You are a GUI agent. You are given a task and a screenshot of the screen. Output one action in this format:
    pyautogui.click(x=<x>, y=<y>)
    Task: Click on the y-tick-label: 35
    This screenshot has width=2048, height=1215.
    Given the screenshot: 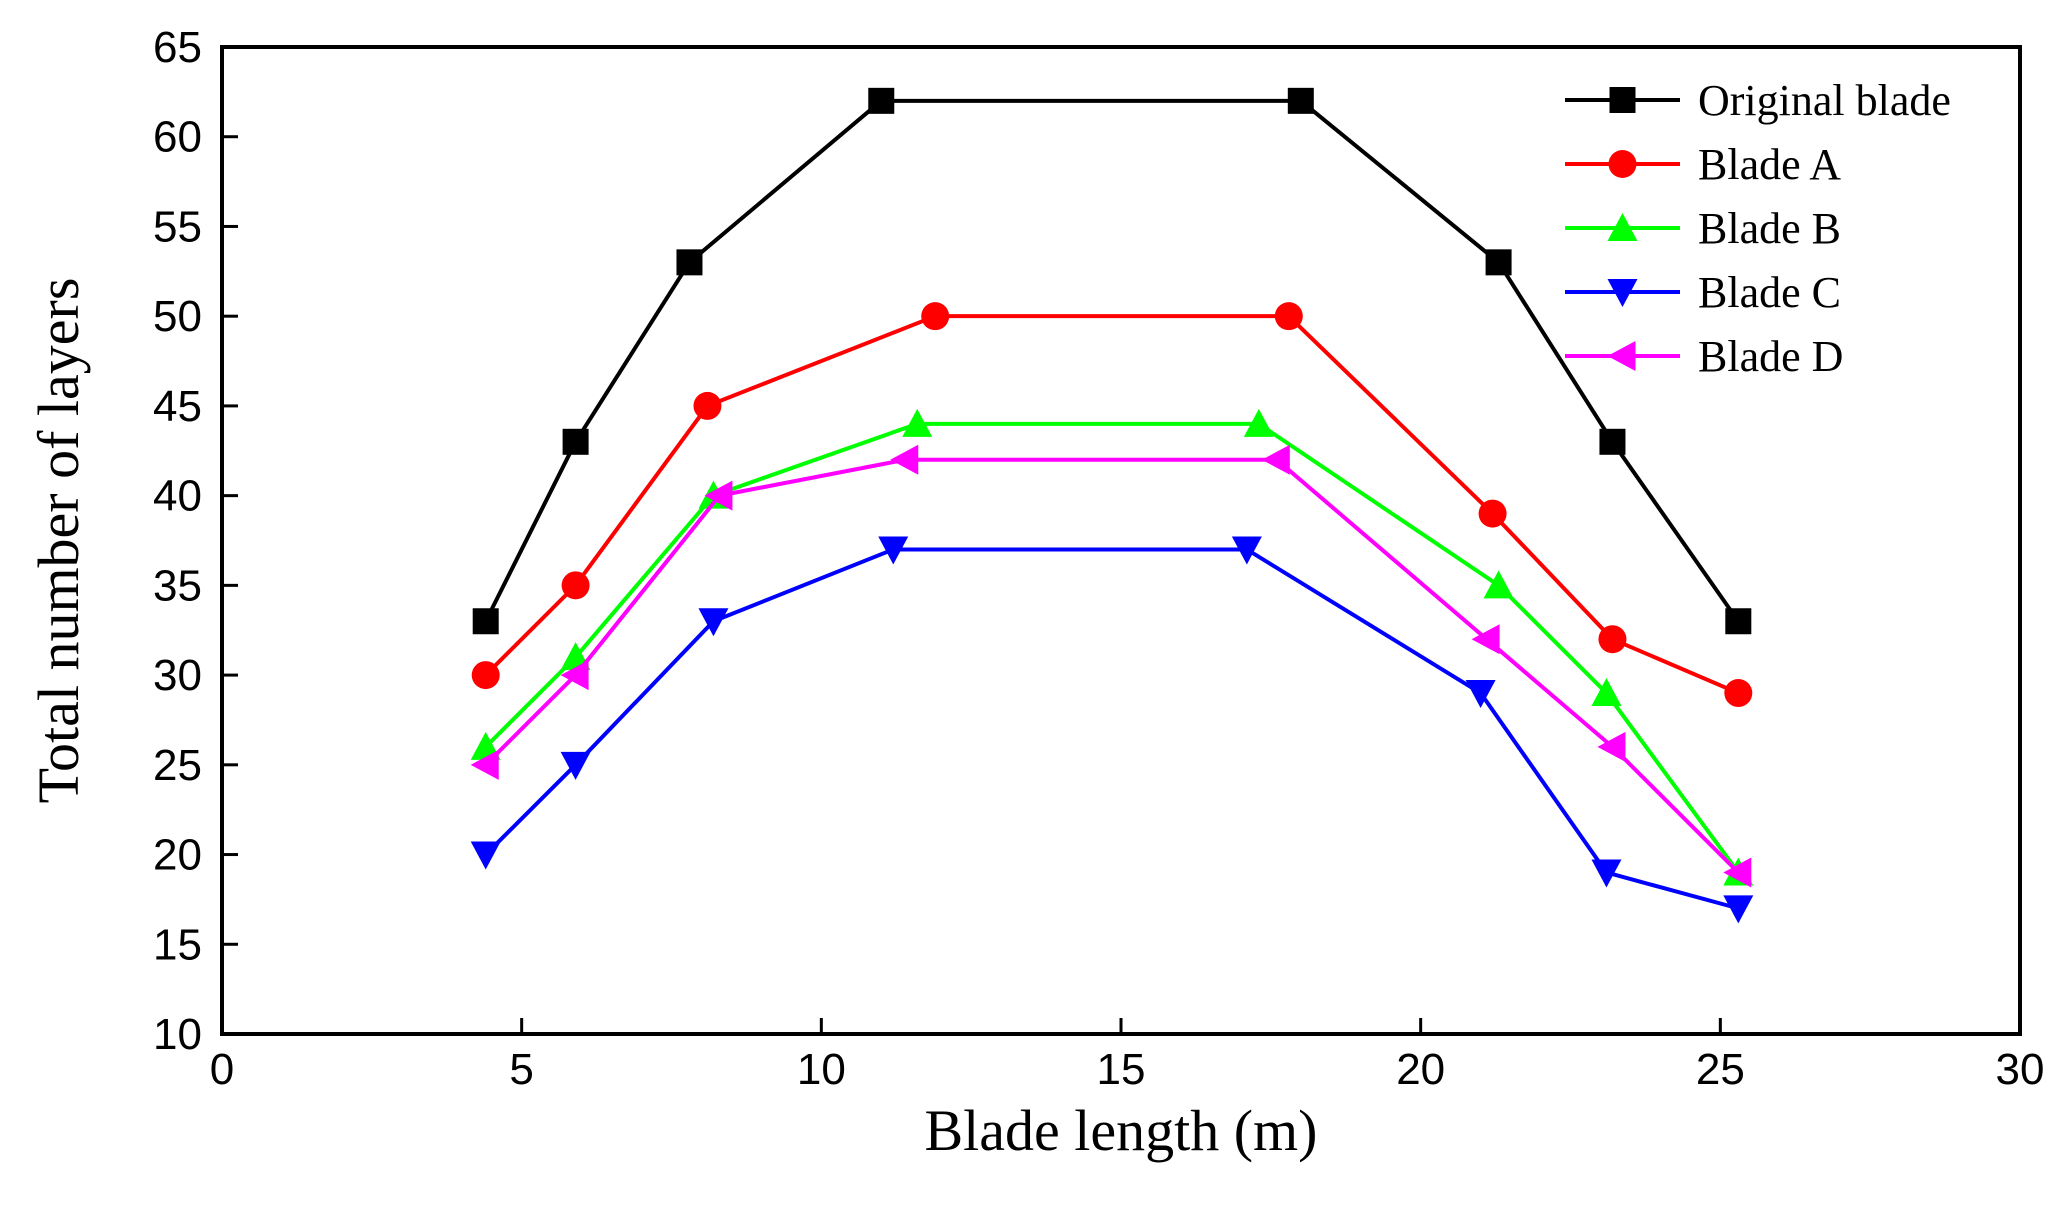 What is the action you would take?
    pyautogui.click(x=177, y=585)
    